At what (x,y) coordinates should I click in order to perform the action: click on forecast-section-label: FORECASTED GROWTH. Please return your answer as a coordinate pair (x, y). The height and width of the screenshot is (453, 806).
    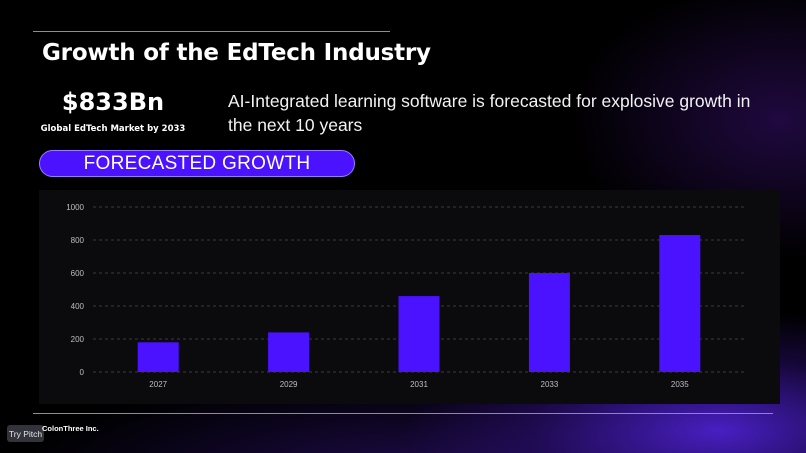
    Looking at the image, I should click on (197, 163).